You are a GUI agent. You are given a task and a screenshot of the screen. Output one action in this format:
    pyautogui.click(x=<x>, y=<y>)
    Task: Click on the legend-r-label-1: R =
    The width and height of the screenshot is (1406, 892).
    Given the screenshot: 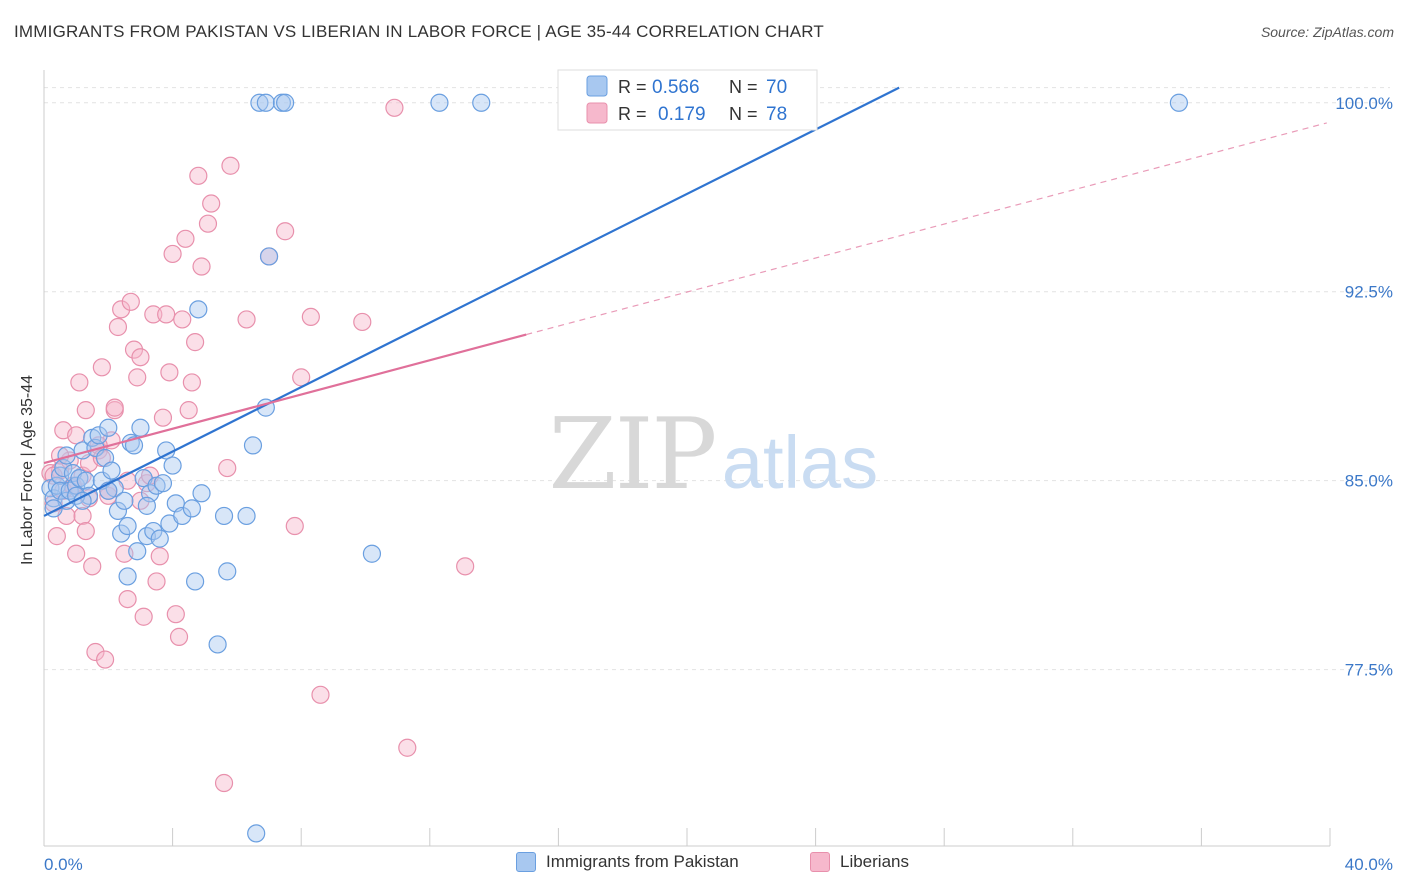 What is the action you would take?
    pyautogui.click(x=632, y=87)
    